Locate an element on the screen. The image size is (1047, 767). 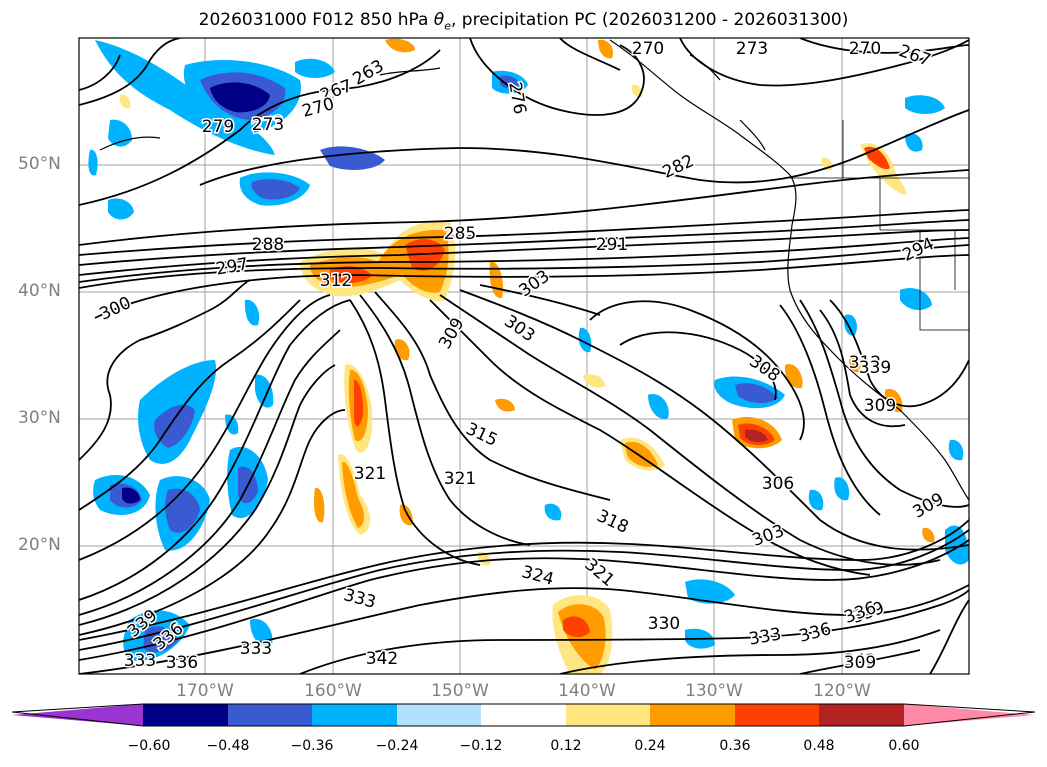
contour-label: 306 is located at coordinates (778, 484).